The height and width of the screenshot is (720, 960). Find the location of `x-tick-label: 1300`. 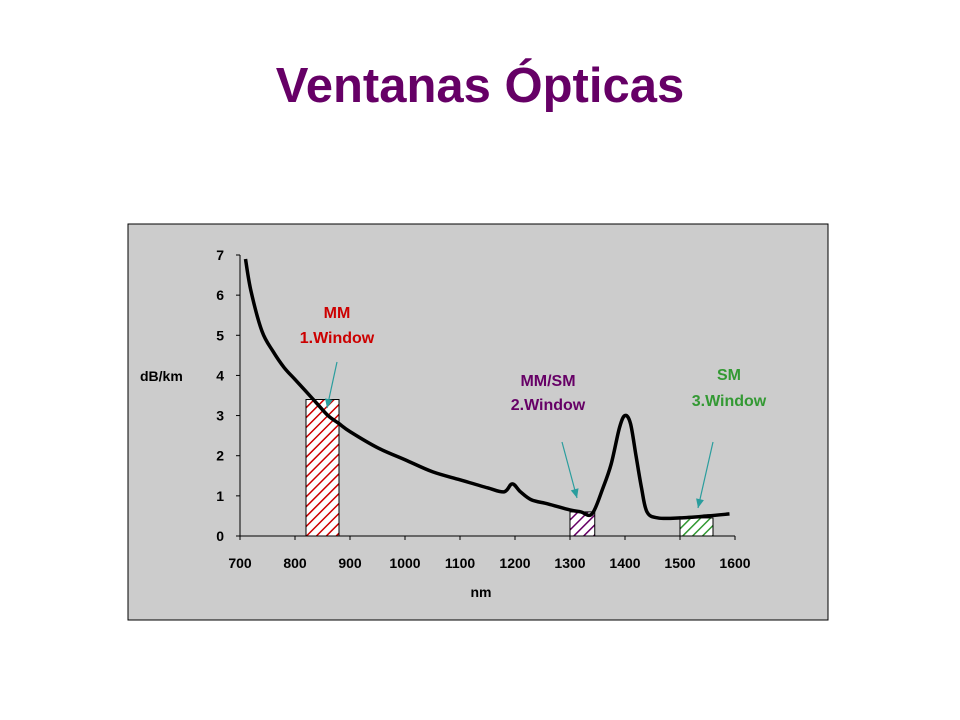

x-tick-label: 1300 is located at coordinates (569, 563).